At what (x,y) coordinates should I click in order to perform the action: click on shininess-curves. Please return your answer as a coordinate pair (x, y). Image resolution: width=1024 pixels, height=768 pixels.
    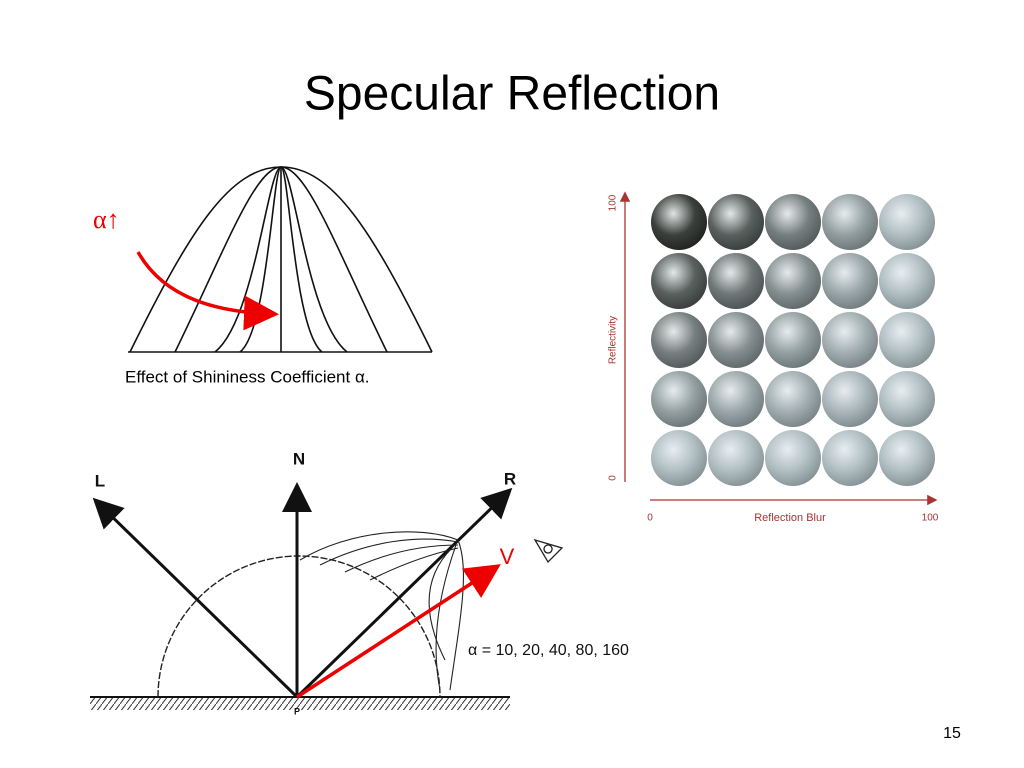
    Looking at the image, I should click on (280, 259).